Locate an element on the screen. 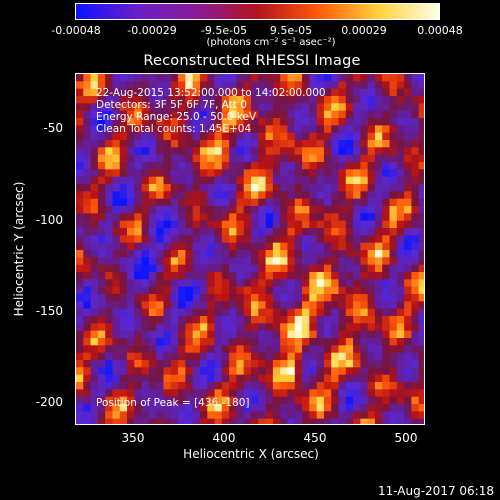  x-axis-label: Heliocentric X (arcsec) is located at coordinates (251, 454).